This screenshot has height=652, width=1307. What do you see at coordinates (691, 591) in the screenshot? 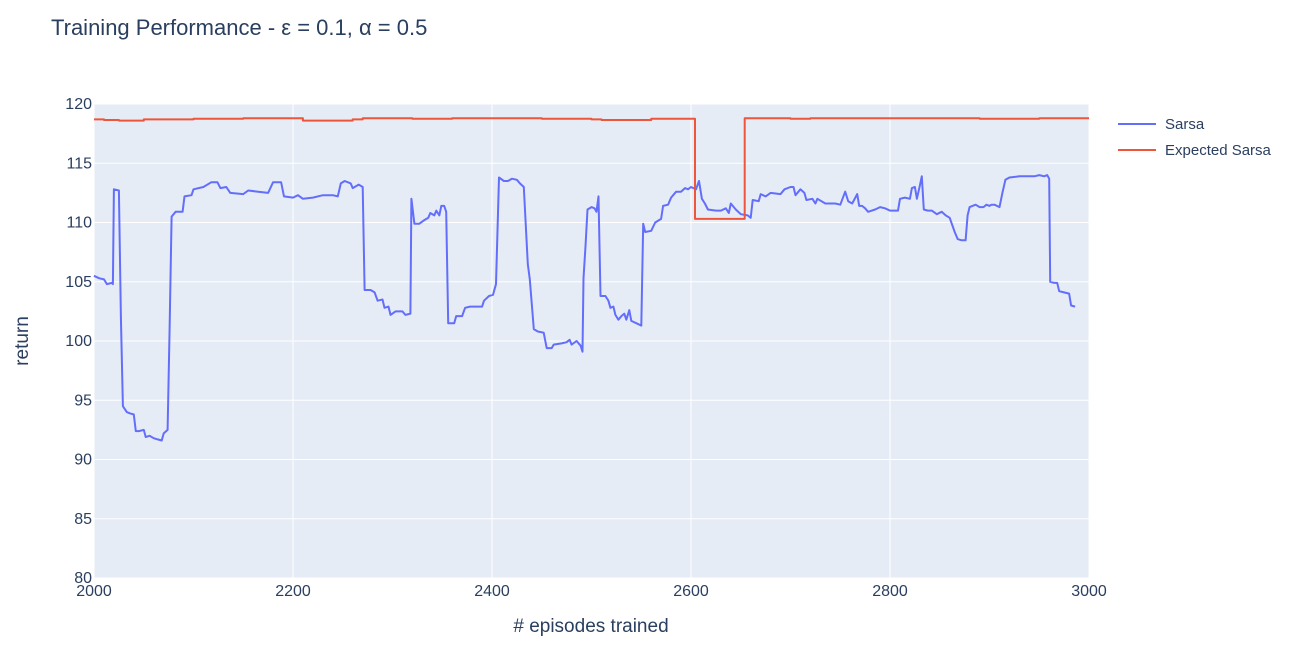
I see `x-tick-label: 2600` at bounding box center [691, 591].